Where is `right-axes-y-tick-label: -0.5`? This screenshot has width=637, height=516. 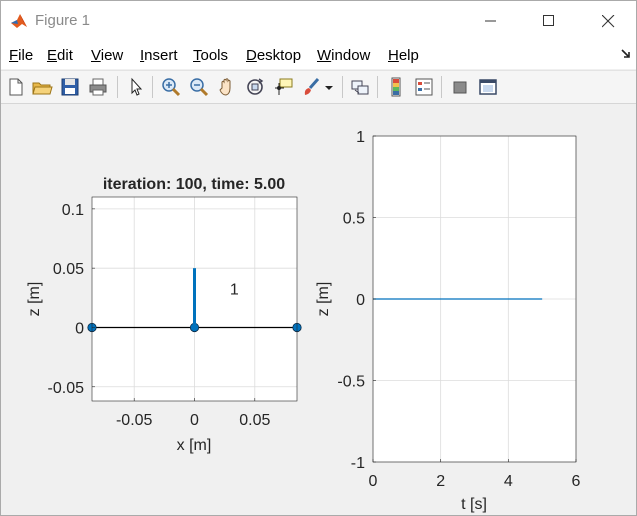
right-axes-y-tick-label: -0.5 is located at coordinates (351, 382).